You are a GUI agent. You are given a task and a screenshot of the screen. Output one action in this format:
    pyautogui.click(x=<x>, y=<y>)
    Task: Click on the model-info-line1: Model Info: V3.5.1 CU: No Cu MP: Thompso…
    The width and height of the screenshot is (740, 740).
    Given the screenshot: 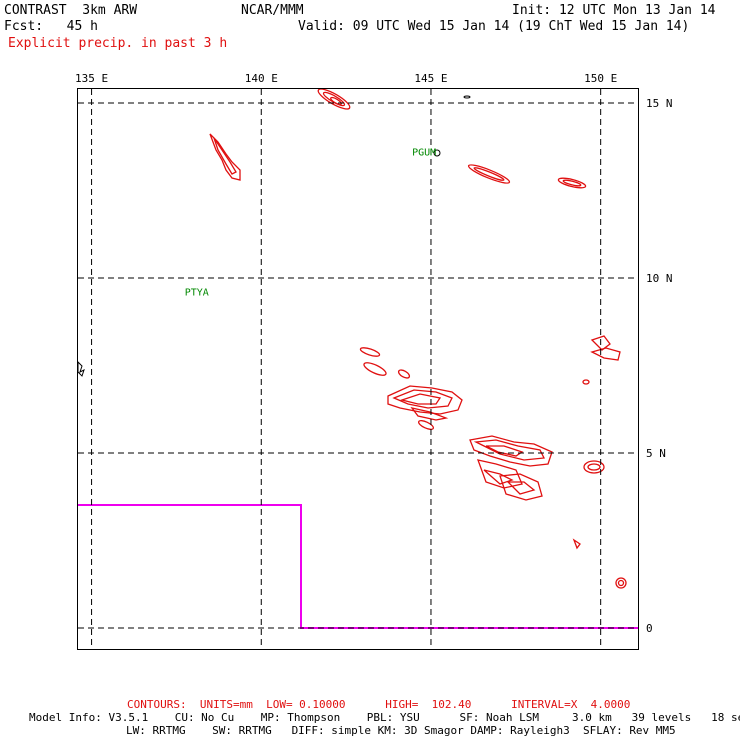 What is the action you would take?
    pyautogui.click(x=384, y=717)
    